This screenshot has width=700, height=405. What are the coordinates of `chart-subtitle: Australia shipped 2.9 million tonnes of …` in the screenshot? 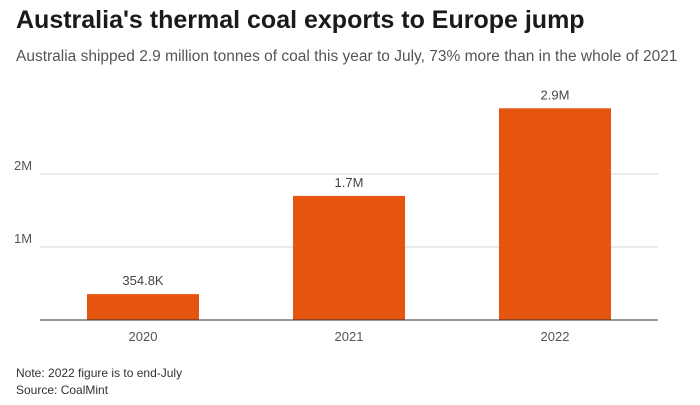 It's located at (347, 56).